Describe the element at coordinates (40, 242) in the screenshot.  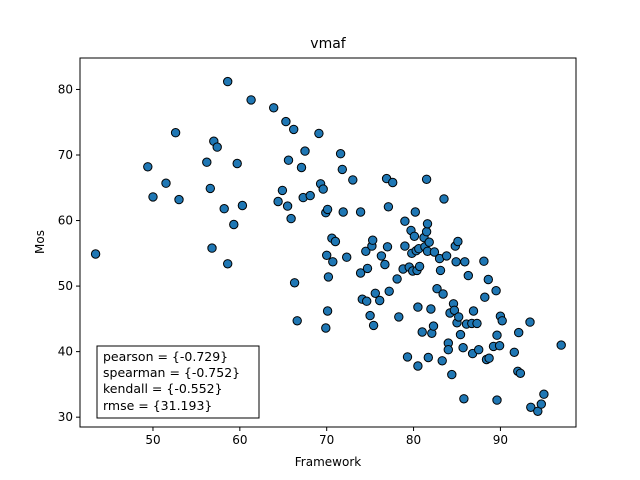
I see `y-axis-label: Mos` at that location.